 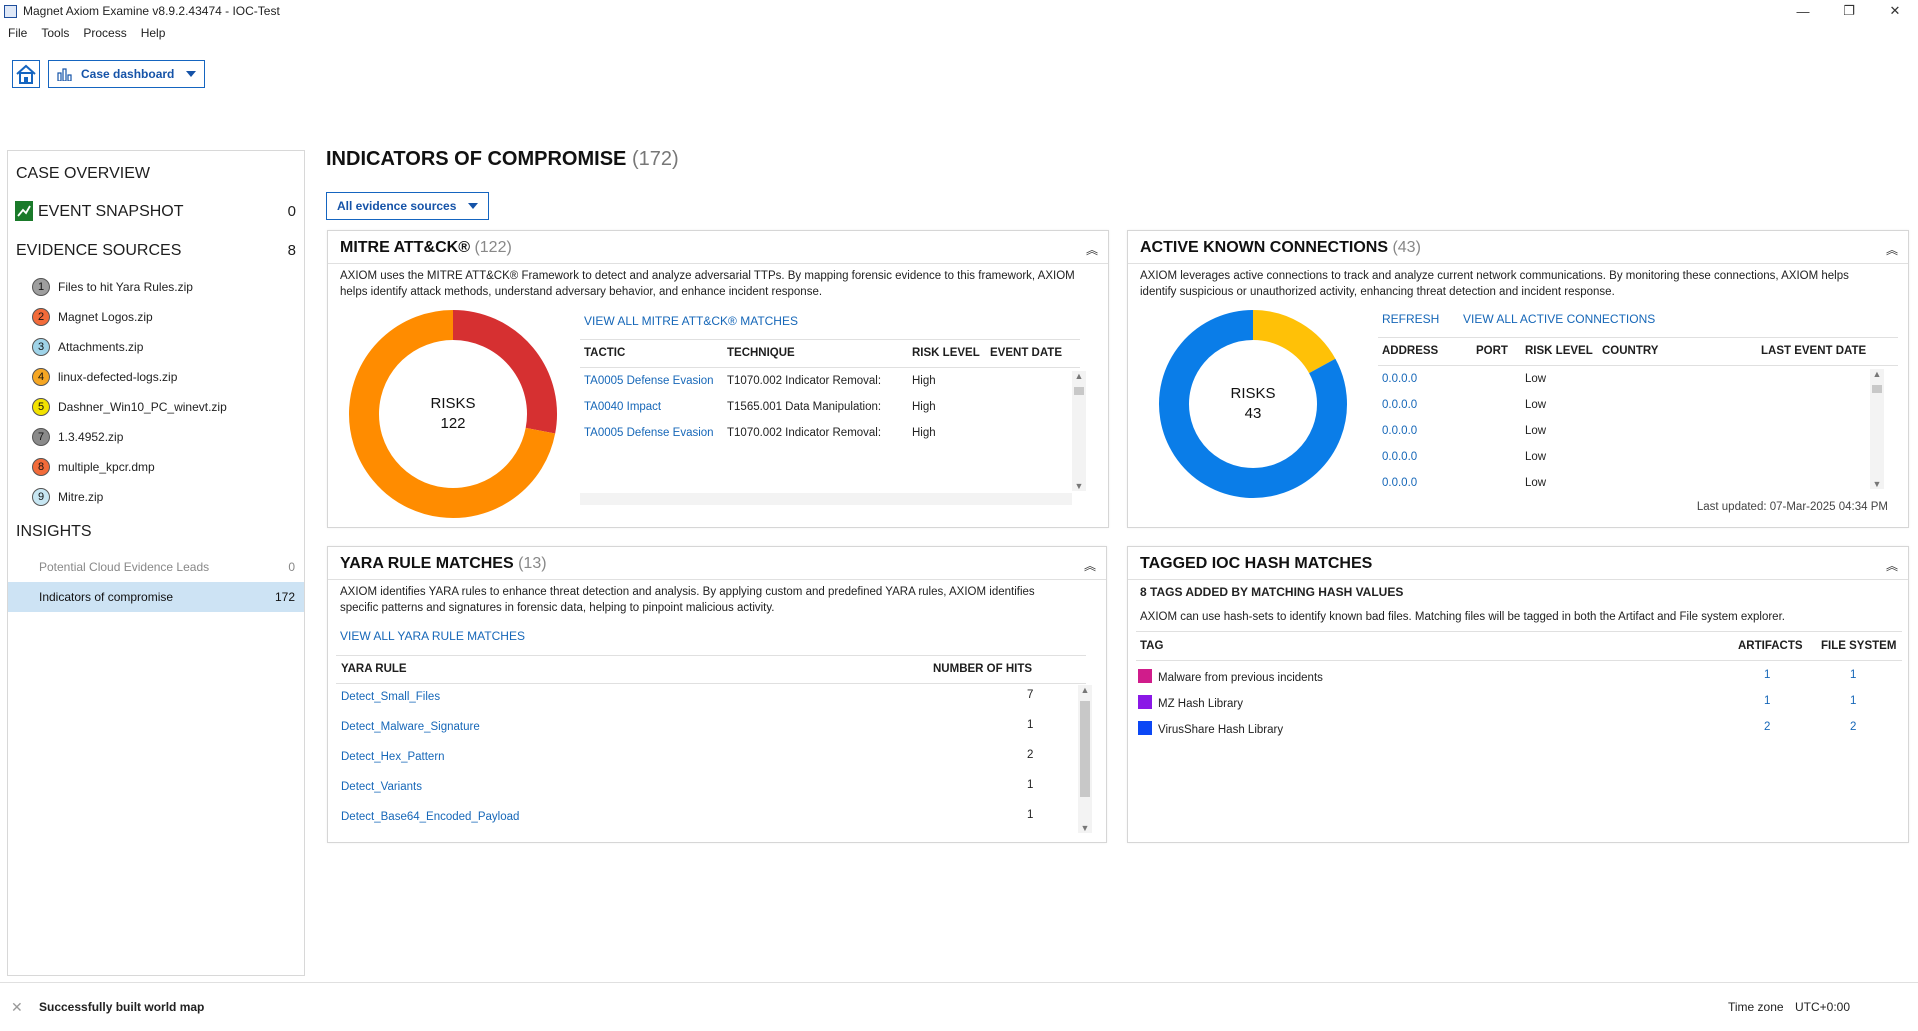 What do you see at coordinates (77, 437) in the screenshot?
I see `evidence-source-item: 7 1.3.4952.zip` at bounding box center [77, 437].